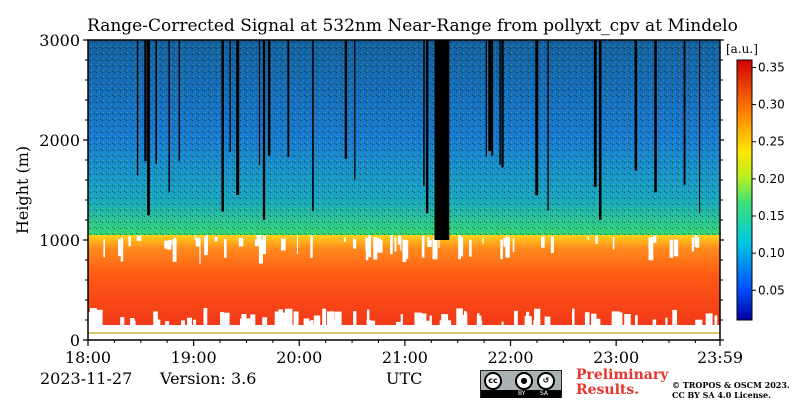  Describe the element at coordinates (59, 140) in the screenshot. I see `y-tick-label: 2000` at that location.